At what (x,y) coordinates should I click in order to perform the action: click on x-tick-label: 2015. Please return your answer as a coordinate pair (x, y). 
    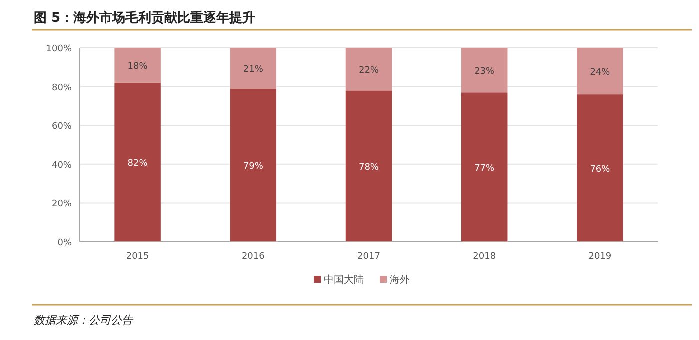
    Looking at the image, I should click on (138, 257).